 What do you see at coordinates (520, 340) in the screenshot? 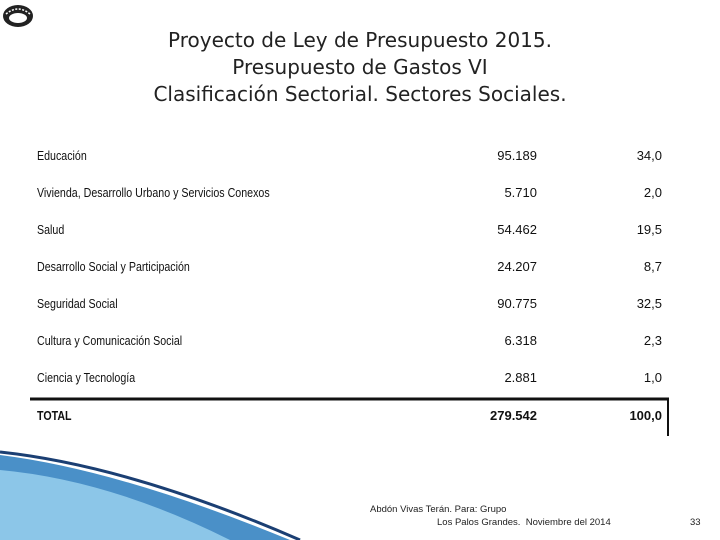
I see `amount: 6.318` at bounding box center [520, 340].